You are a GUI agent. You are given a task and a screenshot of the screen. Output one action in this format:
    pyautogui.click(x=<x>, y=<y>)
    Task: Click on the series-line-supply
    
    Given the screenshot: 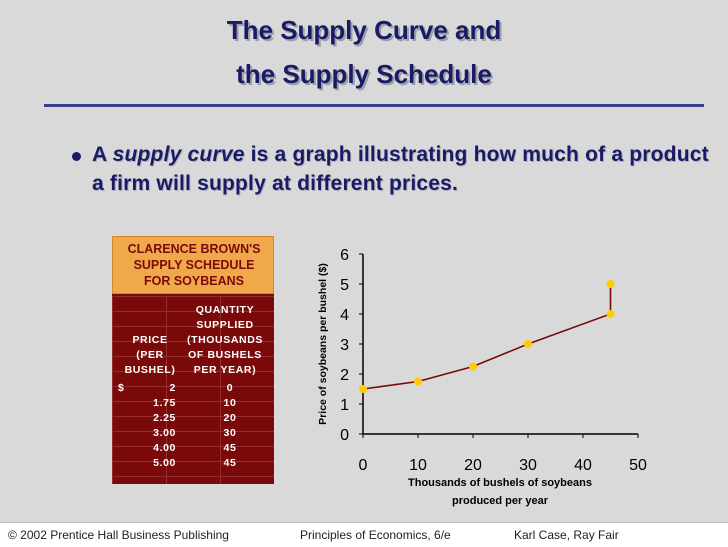 What is the action you would take?
    pyautogui.click(x=487, y=337)
    